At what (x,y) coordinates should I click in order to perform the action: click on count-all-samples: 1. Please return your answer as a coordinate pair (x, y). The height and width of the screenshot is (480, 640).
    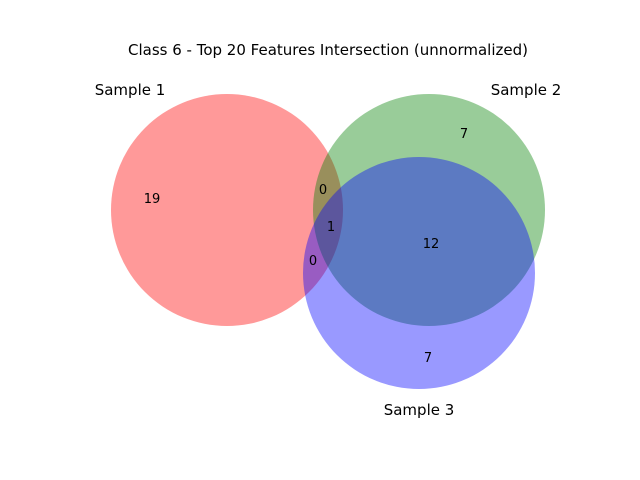
    Looking at the image, I should click on (331, 227).